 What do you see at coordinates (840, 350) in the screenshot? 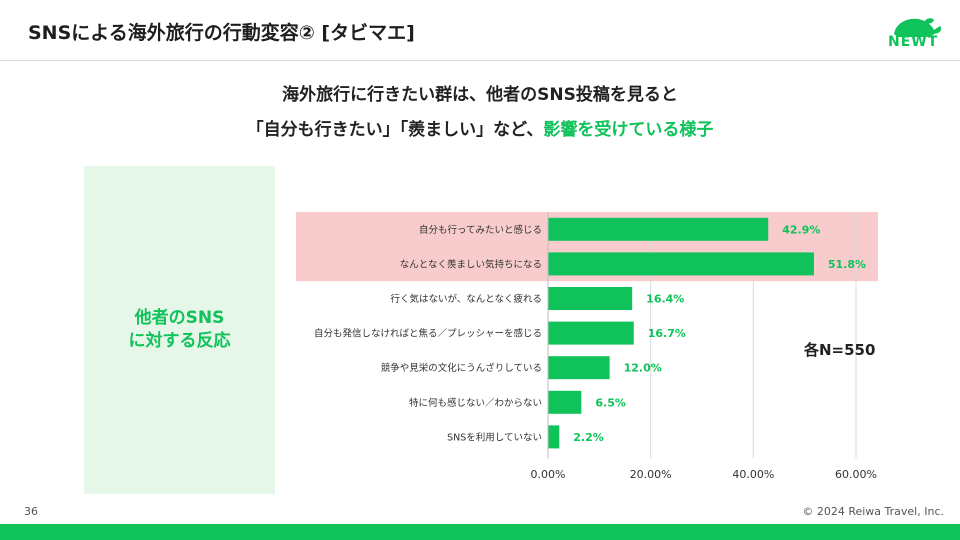
I see `sample-size-label: 各N=550` at bounding box center [840, 350].